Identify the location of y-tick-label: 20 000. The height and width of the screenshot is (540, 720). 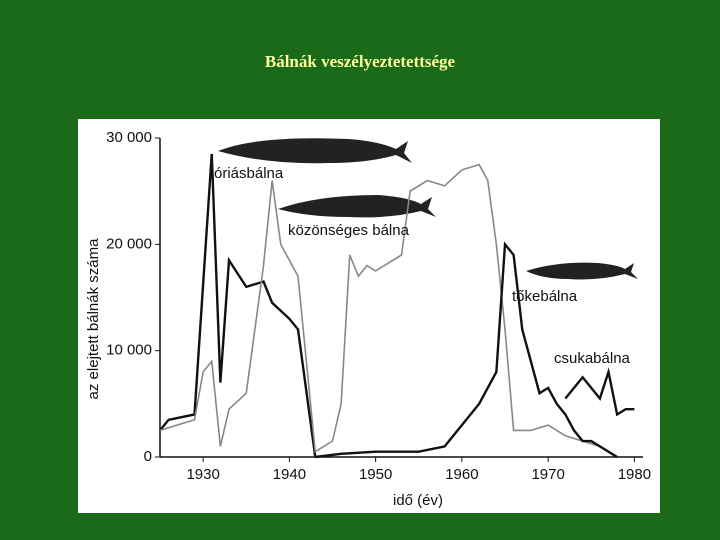
(129, 243).